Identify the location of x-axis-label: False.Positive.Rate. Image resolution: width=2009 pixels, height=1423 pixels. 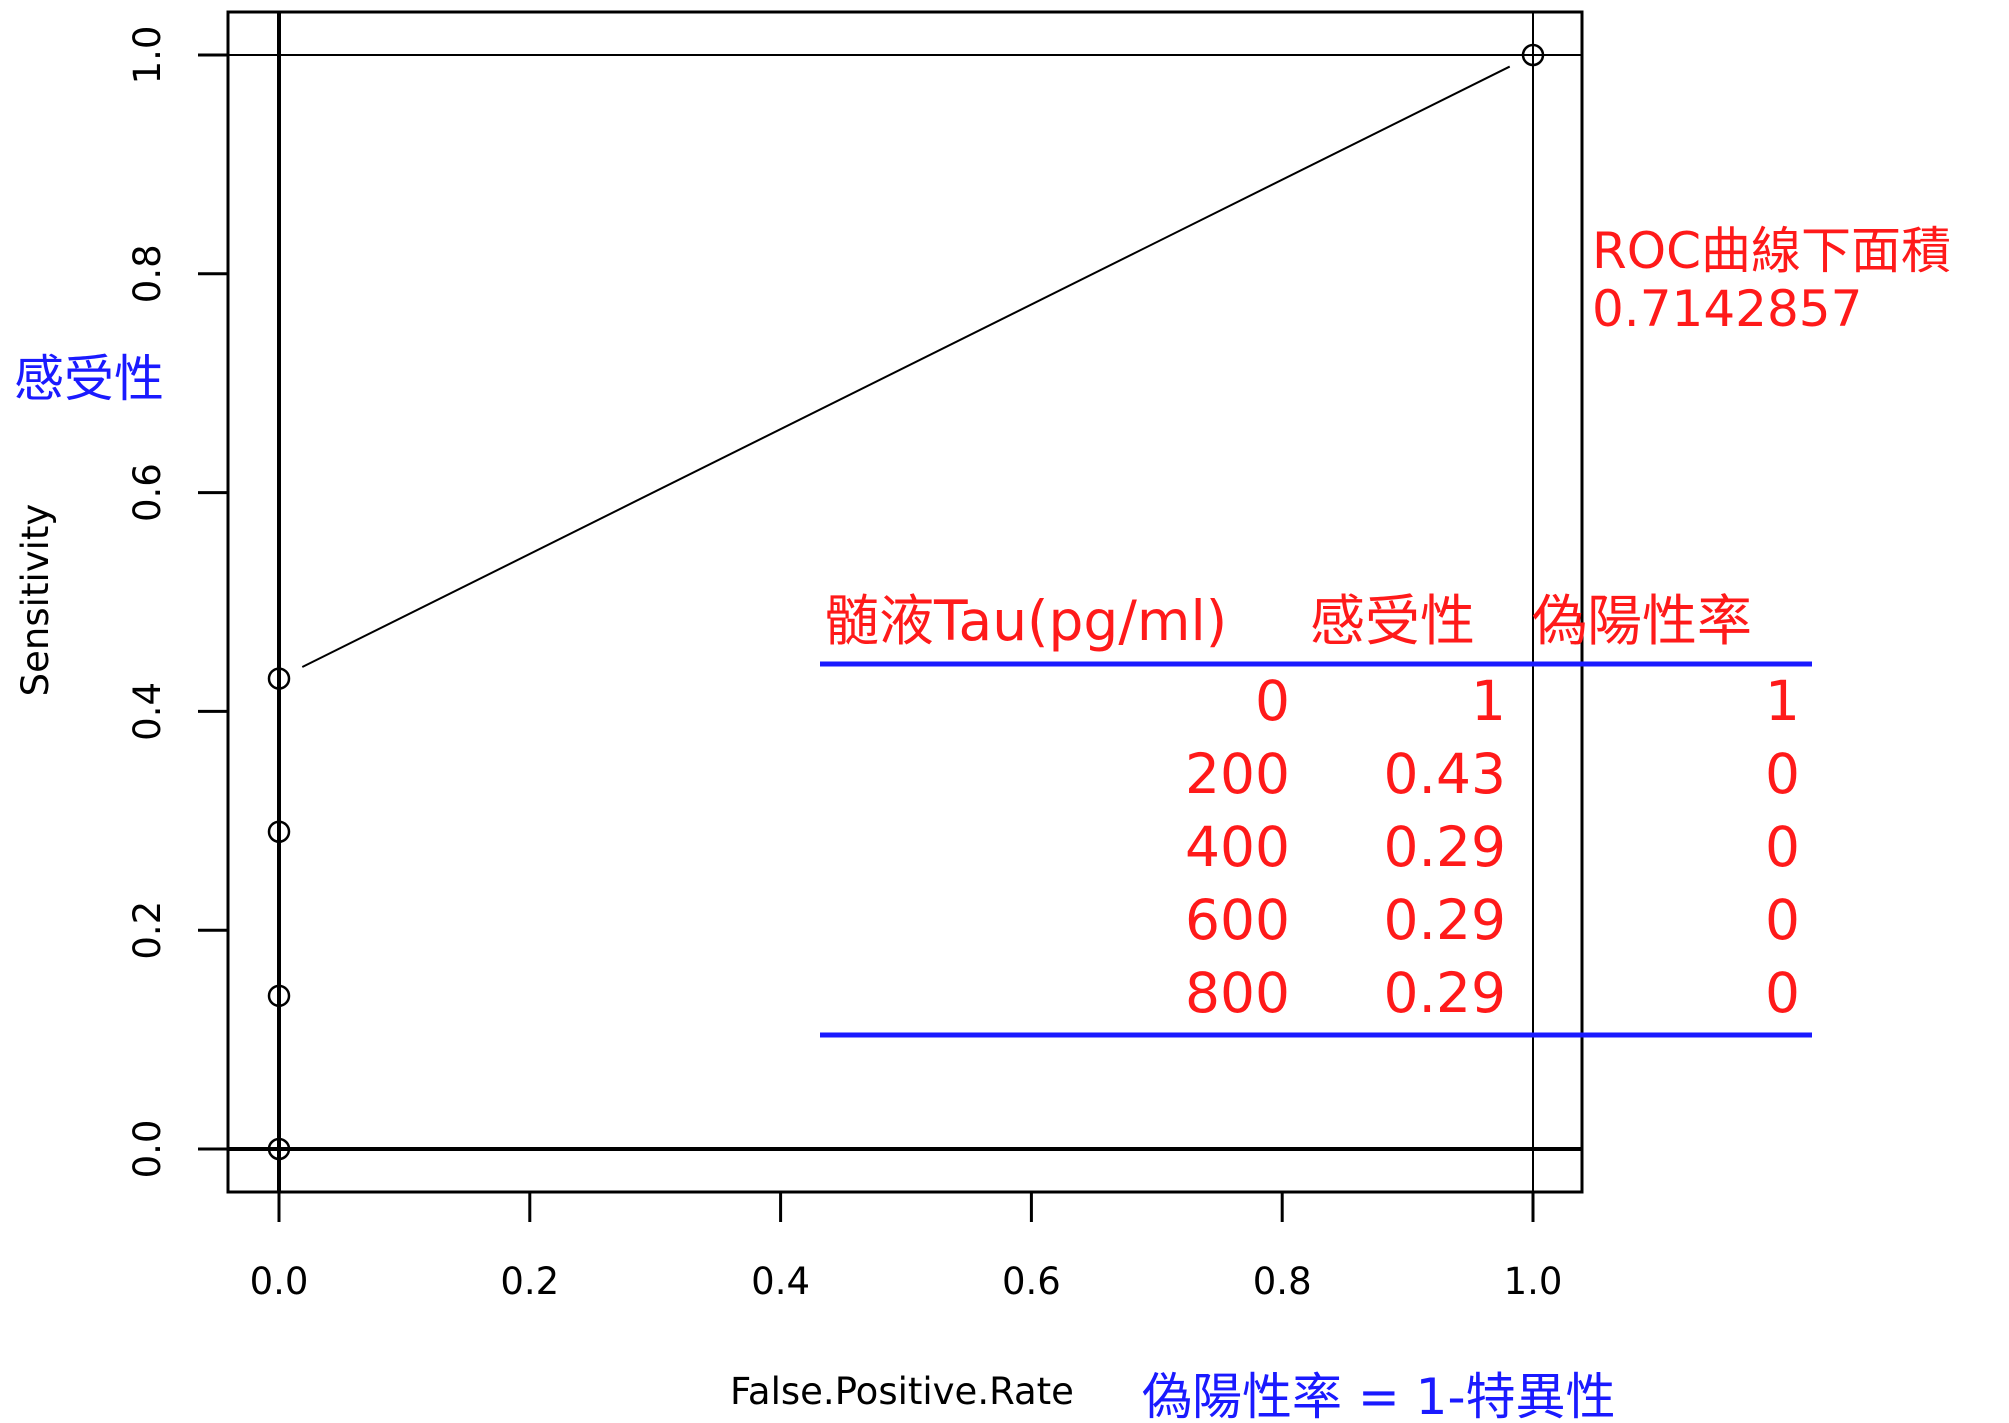
(902, 1391).